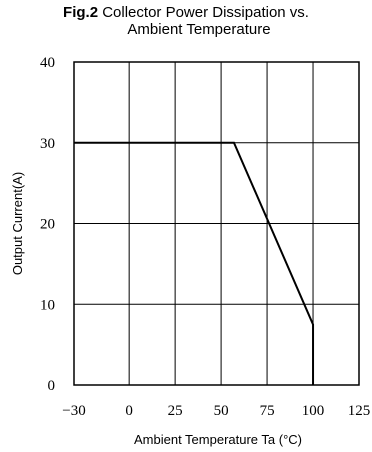 This screenshot has width=372, height=452. I want to click on x-tick-label: 50, so click(221, 411).